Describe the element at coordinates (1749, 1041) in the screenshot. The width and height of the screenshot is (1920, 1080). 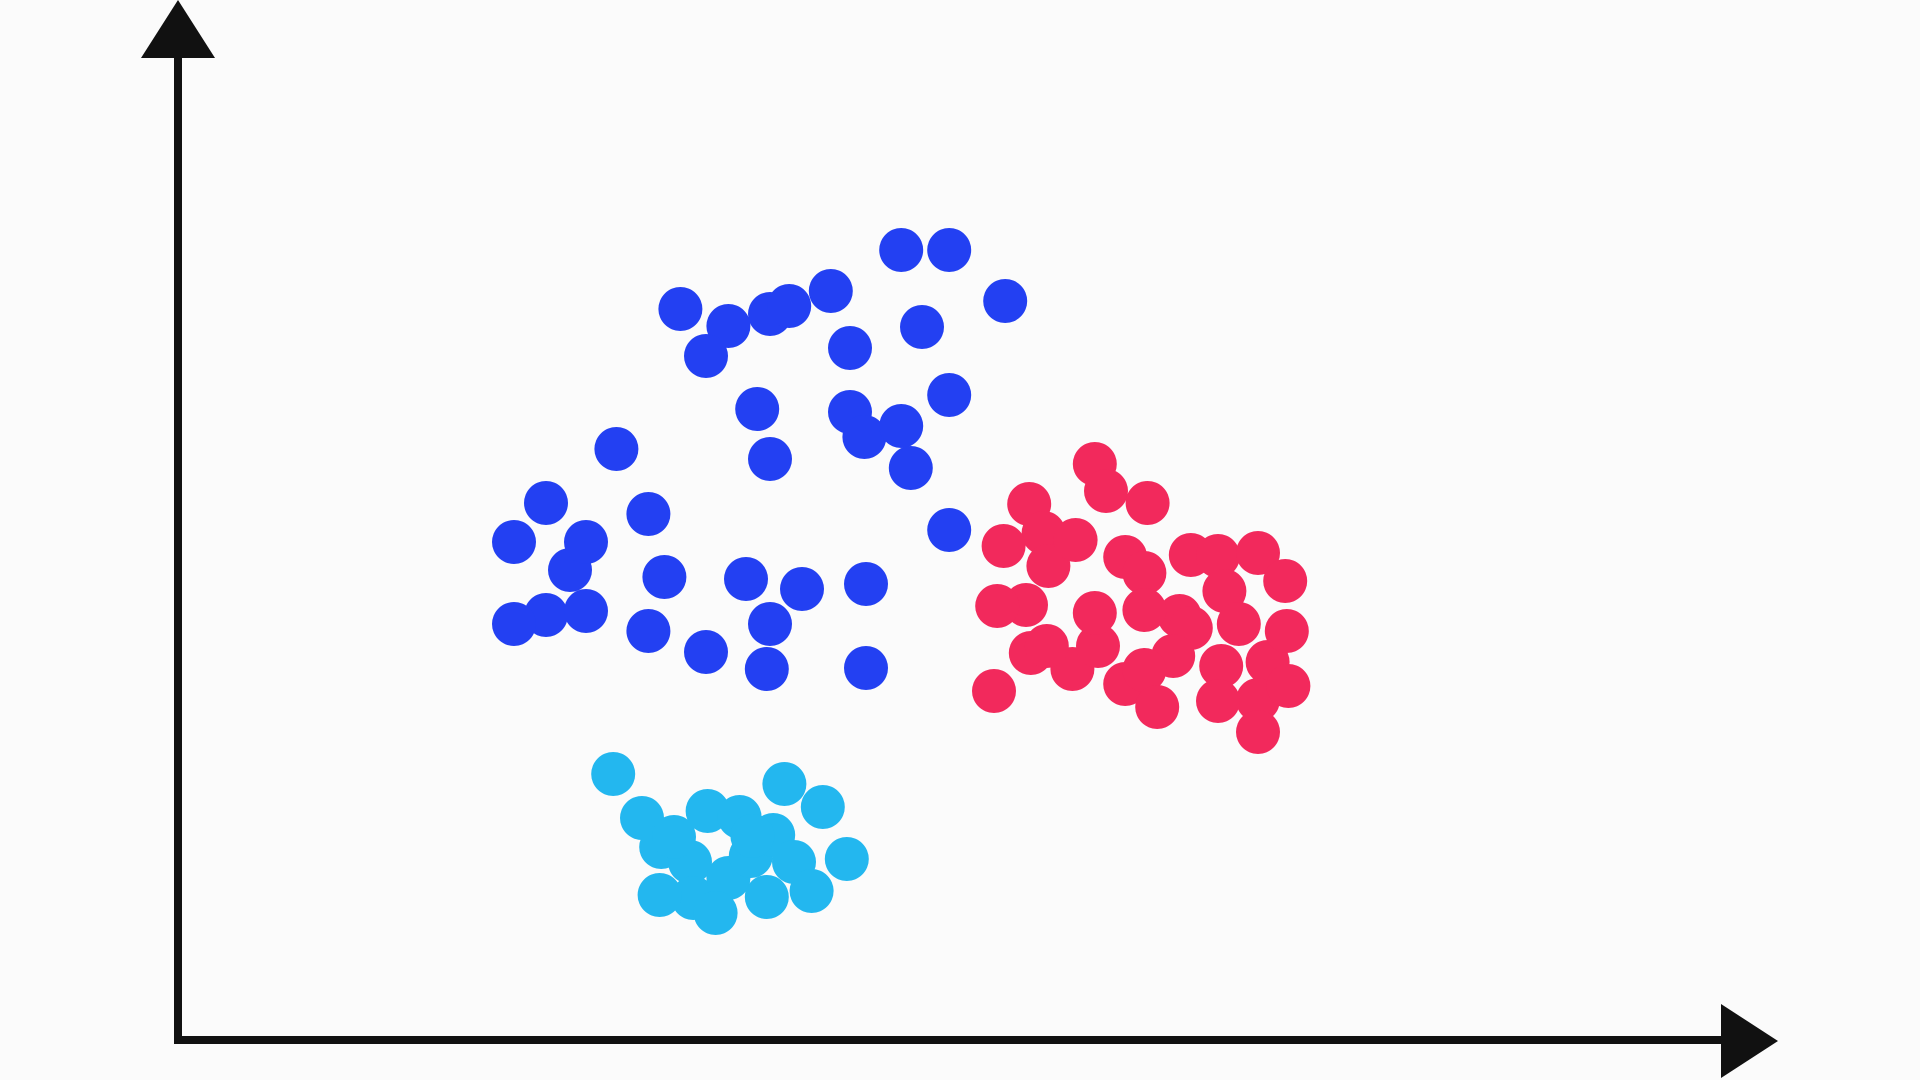
I see `x-axis-arrowhead` at that location.